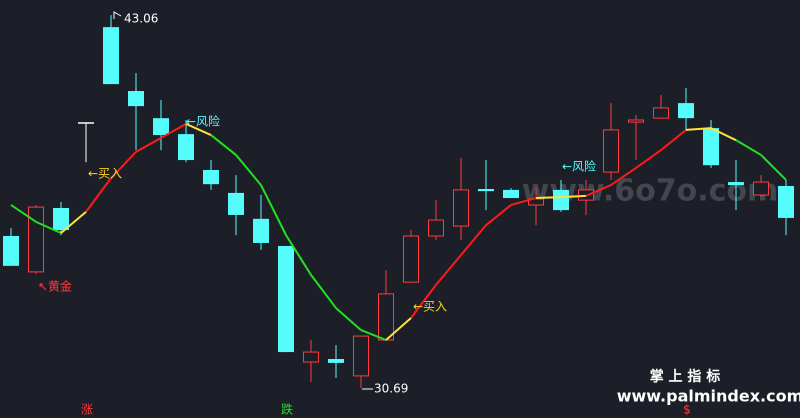  What do you see at coordinates (55, 286) in the screenshot?
I see `annotation: ↖黄金` at bounding box center [55, 286].